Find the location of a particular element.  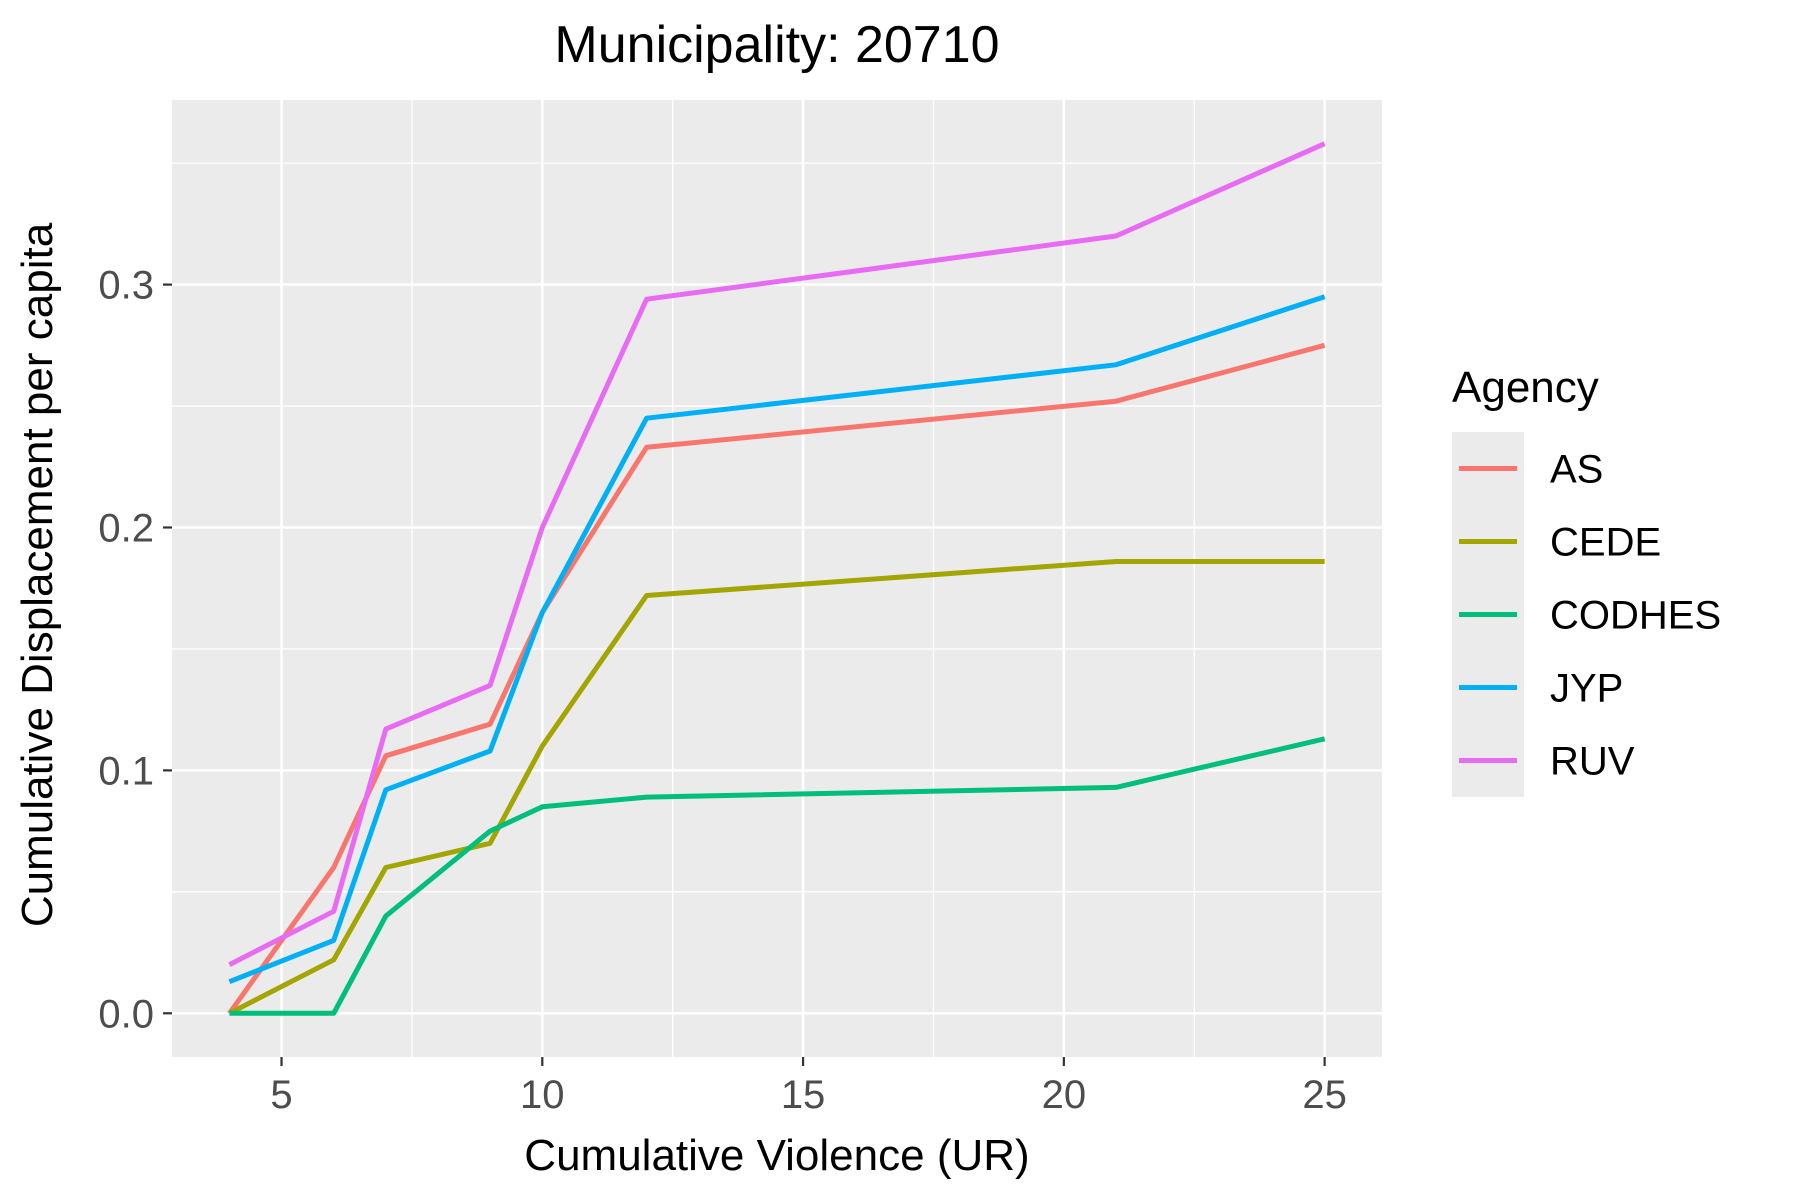

legend-label-jyp: JYP is located at coordinates (1586, 689).